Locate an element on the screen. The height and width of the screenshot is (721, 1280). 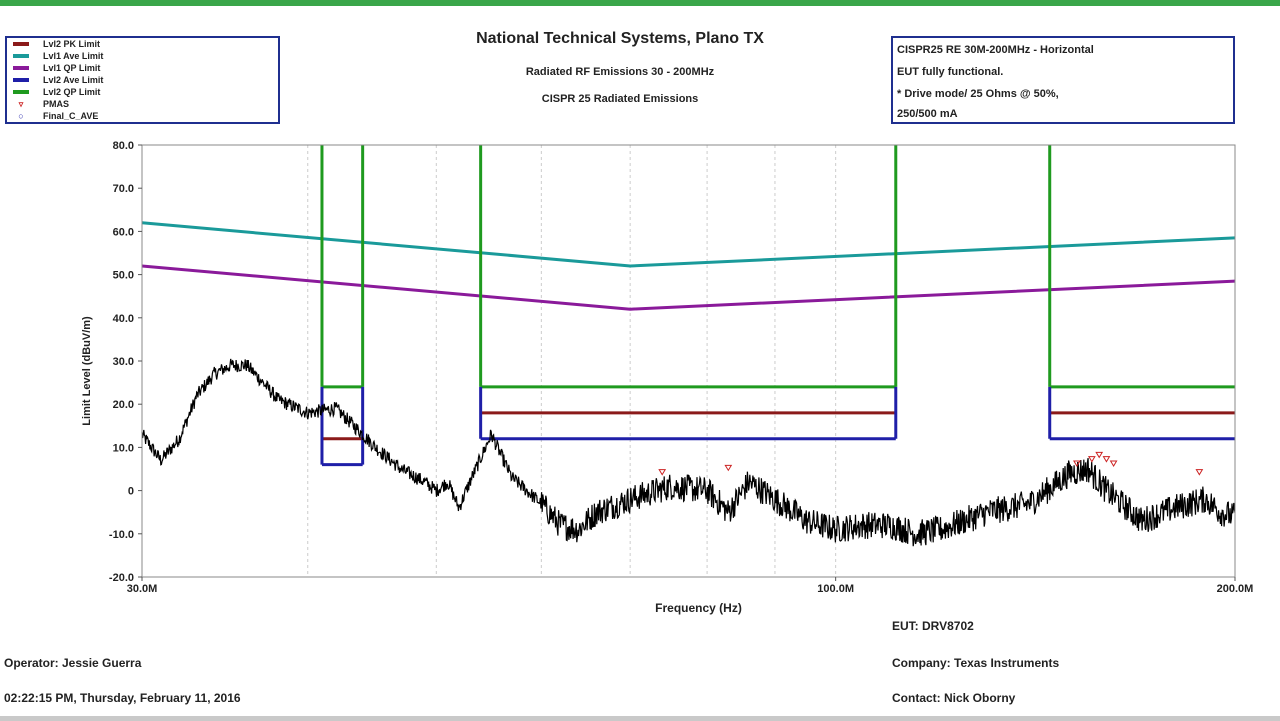
datetime-label: 02:22:15 PM, Thursday, February 11, 2016 is located at coordinates (122, 698).